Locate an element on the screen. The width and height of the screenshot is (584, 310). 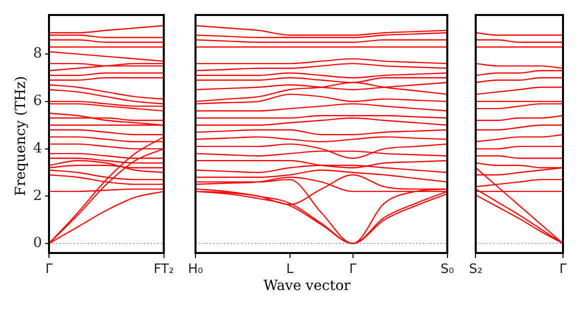
y-tick-label: 2 is located at coordinates (37, 196).